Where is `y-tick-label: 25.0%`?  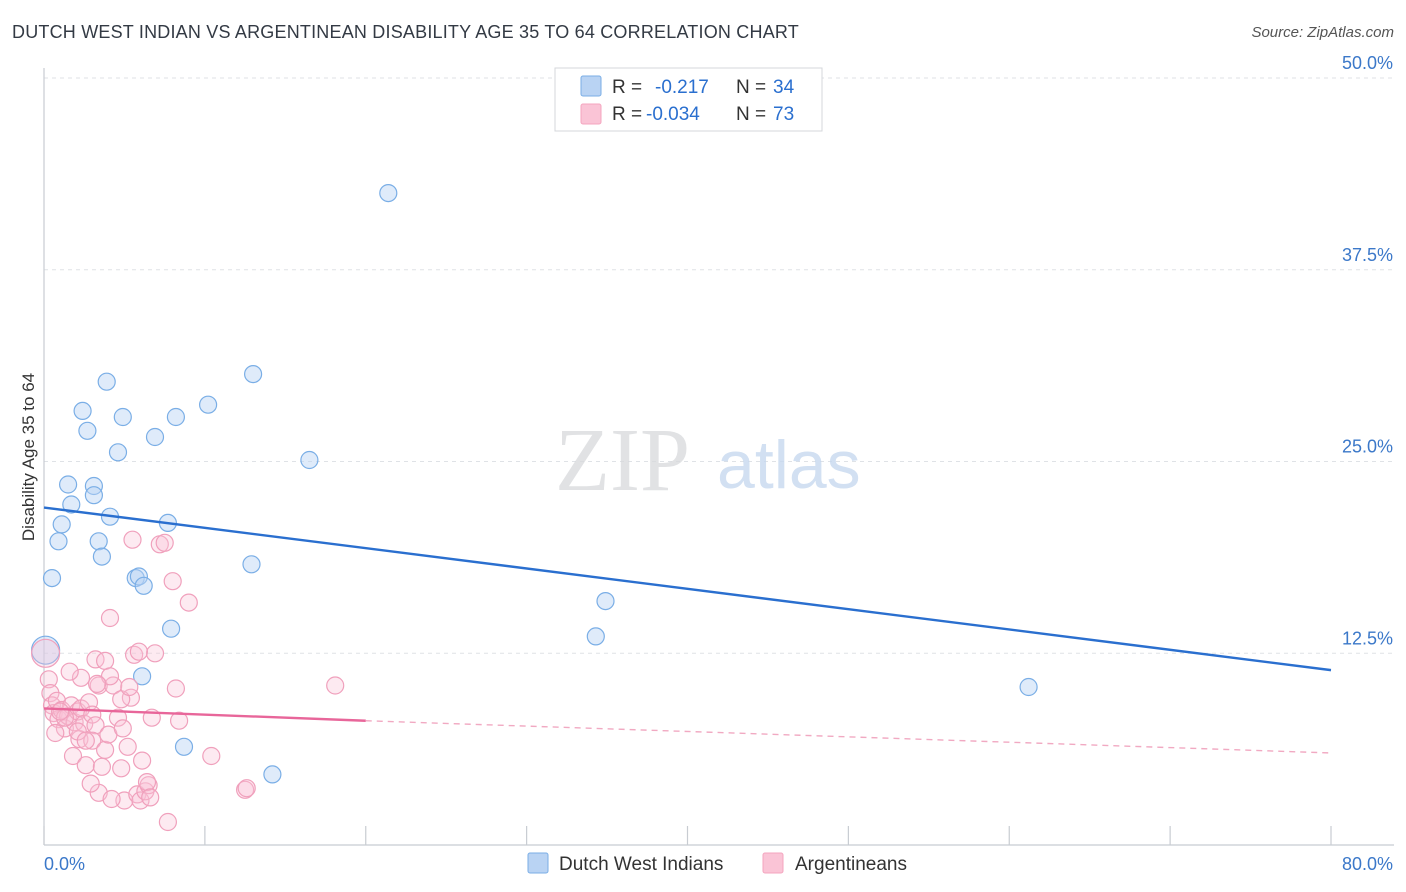
y-tick-label: 25.0% is located at coordinates (1367, 447).